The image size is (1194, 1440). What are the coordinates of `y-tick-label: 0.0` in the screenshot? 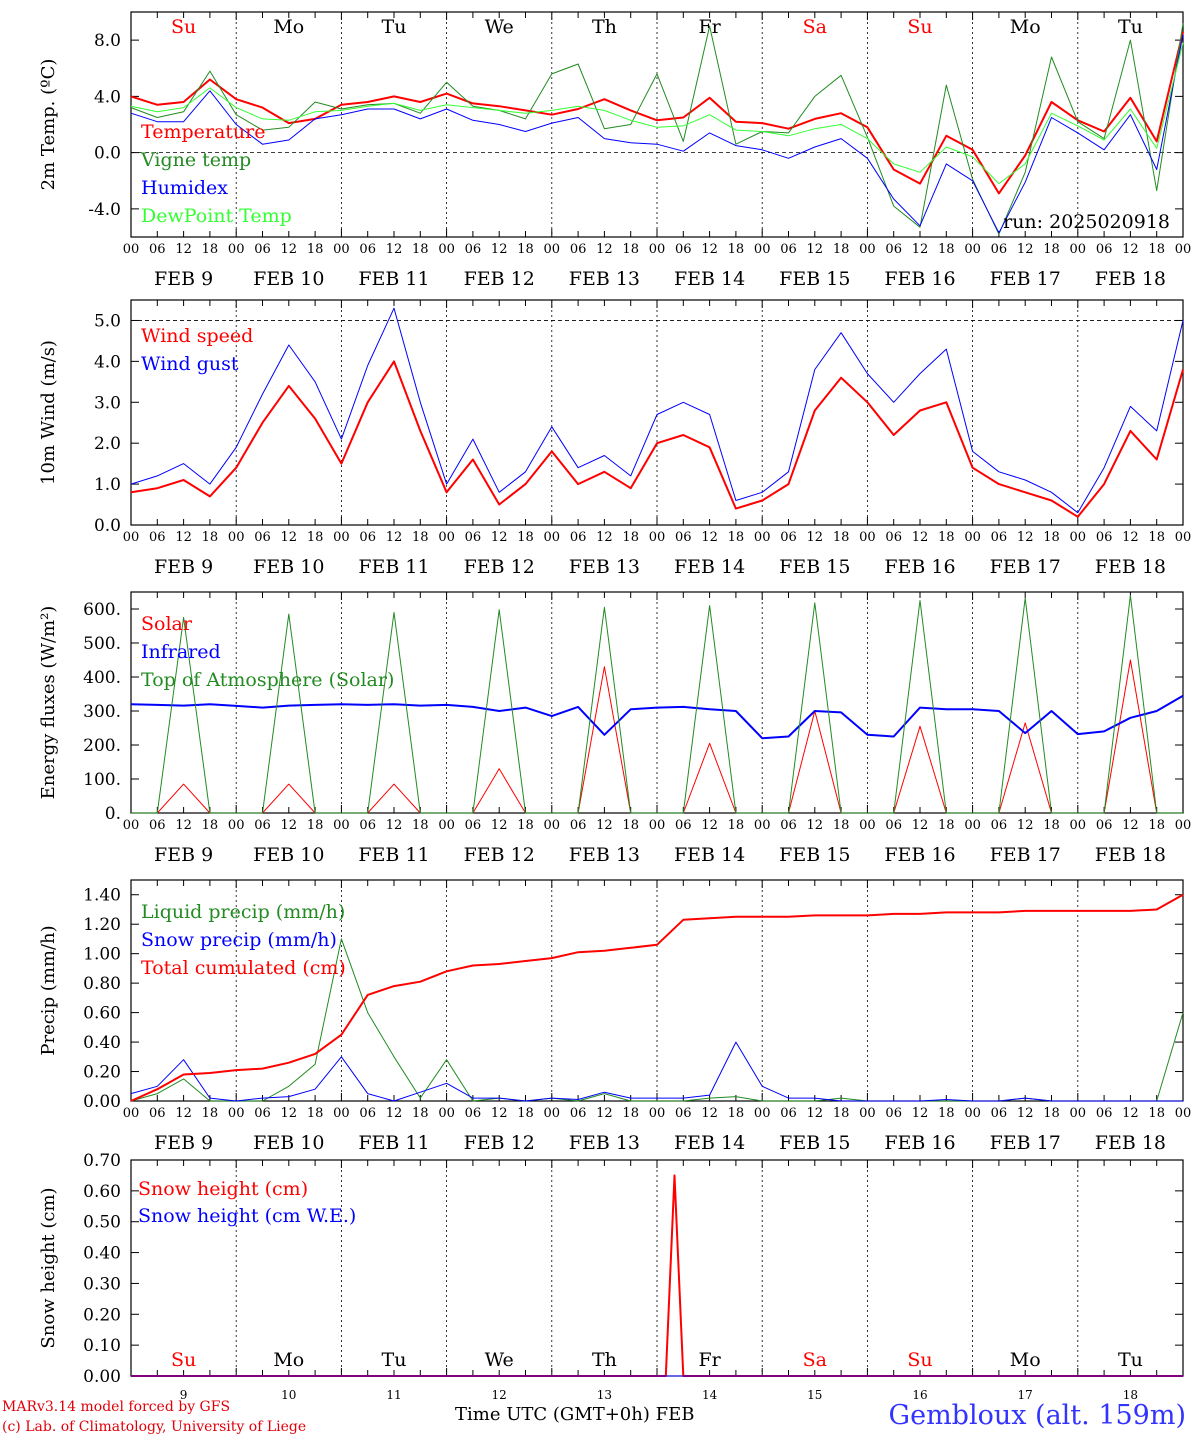 It's located at (107, 526).